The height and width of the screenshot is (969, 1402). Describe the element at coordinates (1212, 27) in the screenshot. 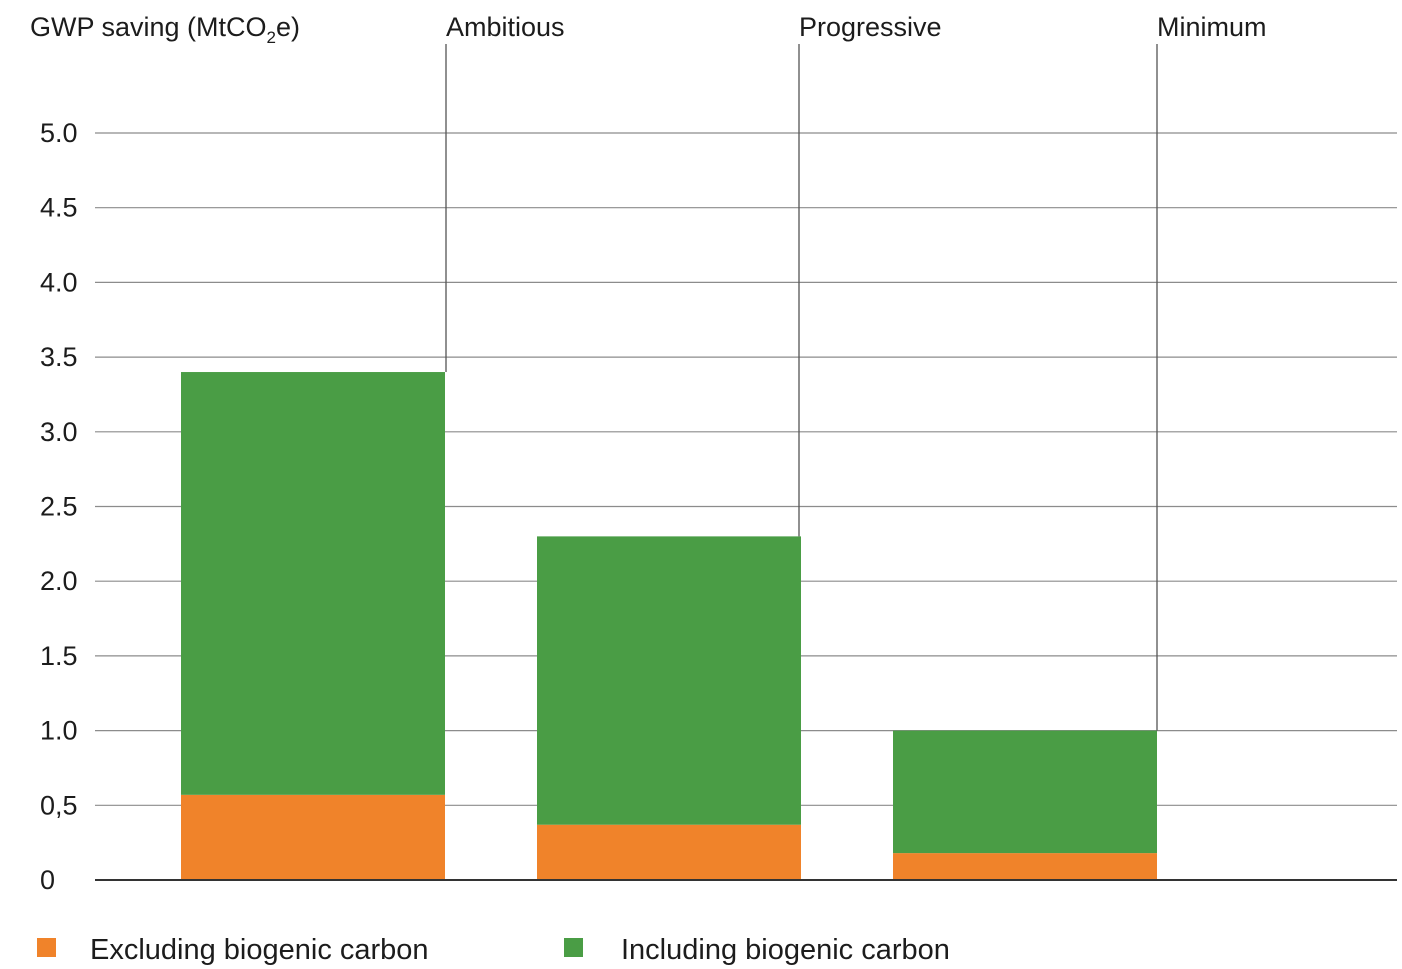

I see `category-label-minimum: Minimum` at that location.